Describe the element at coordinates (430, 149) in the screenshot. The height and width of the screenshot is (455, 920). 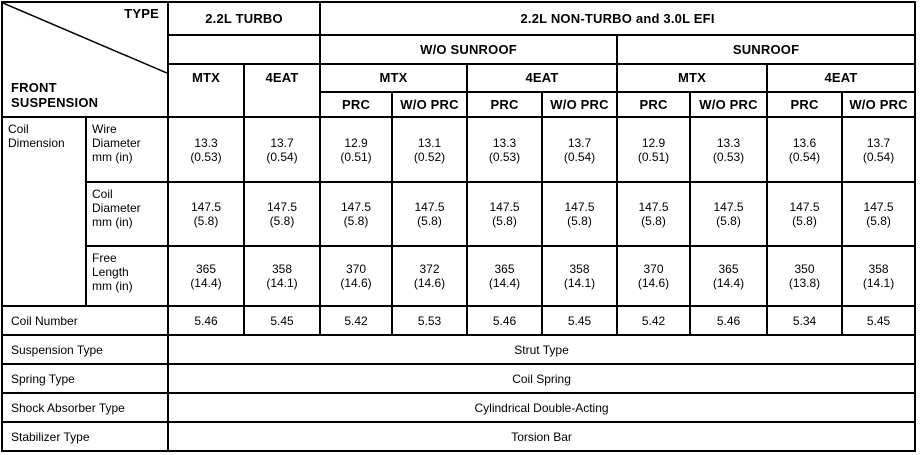
I see `dimension-value-cell: 13.1 (0.52)` at that location.